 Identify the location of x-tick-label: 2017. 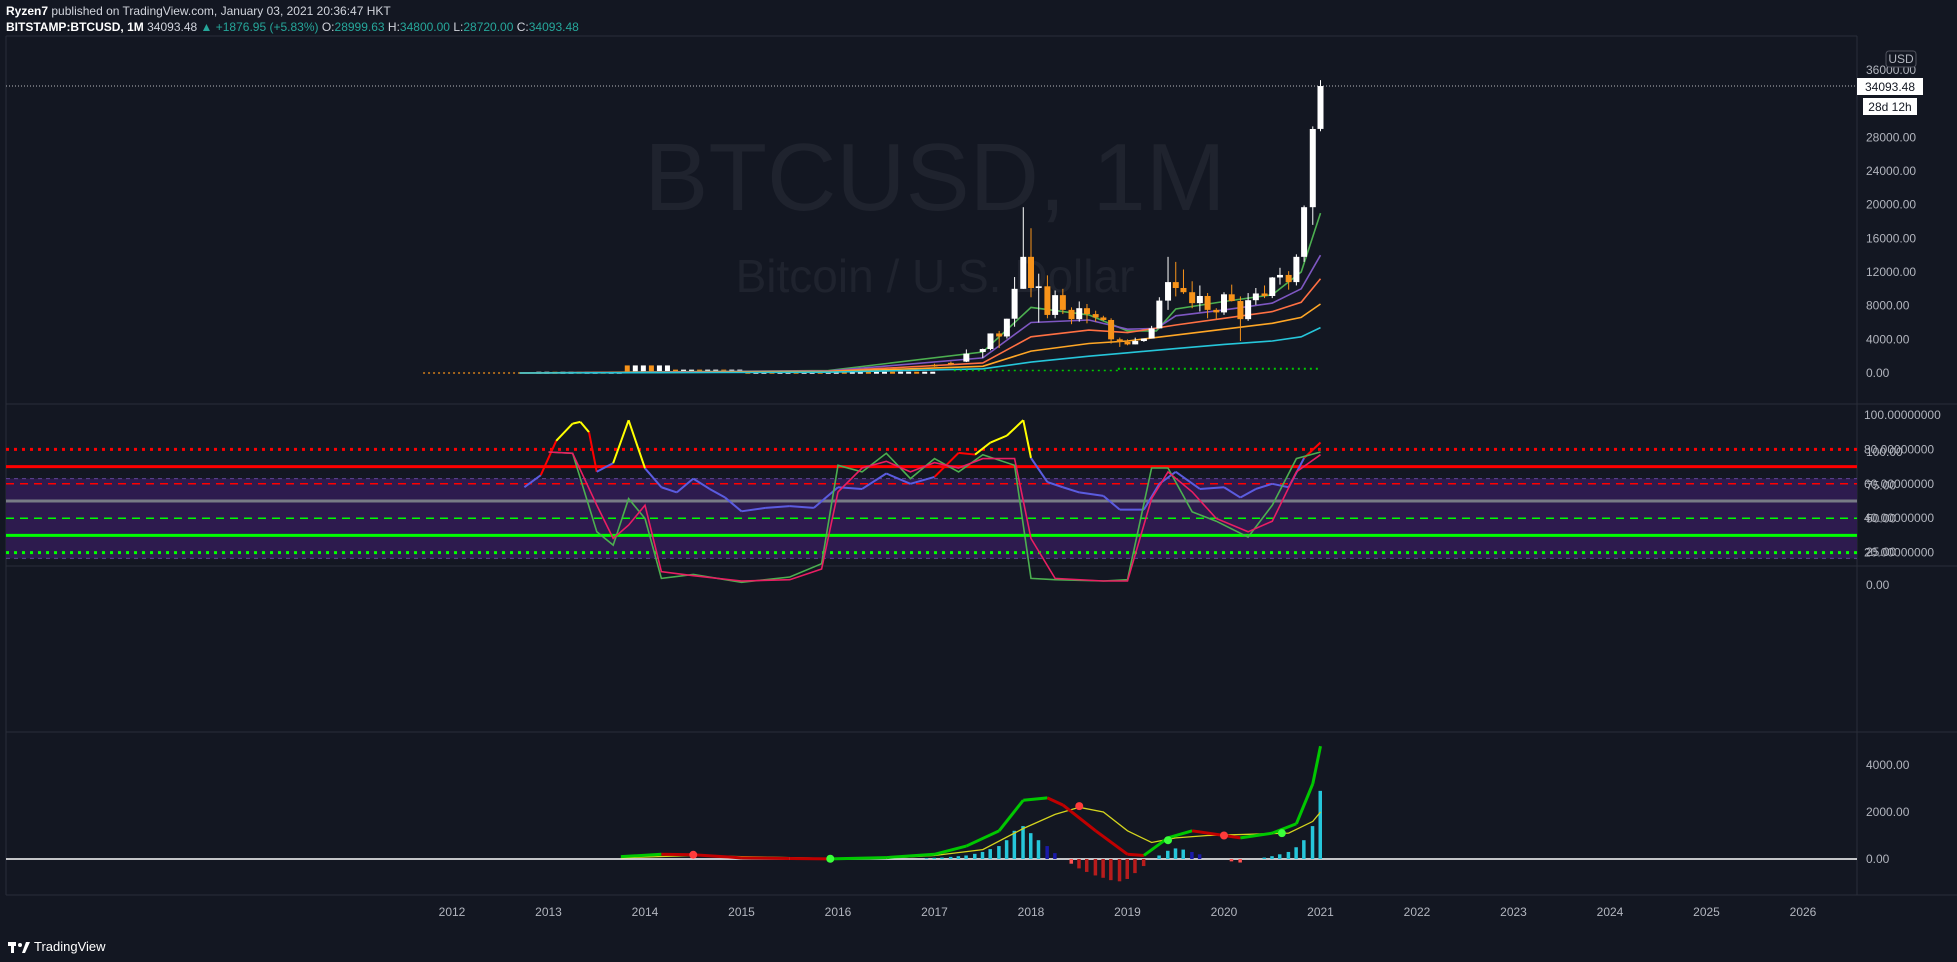
(934, 912).